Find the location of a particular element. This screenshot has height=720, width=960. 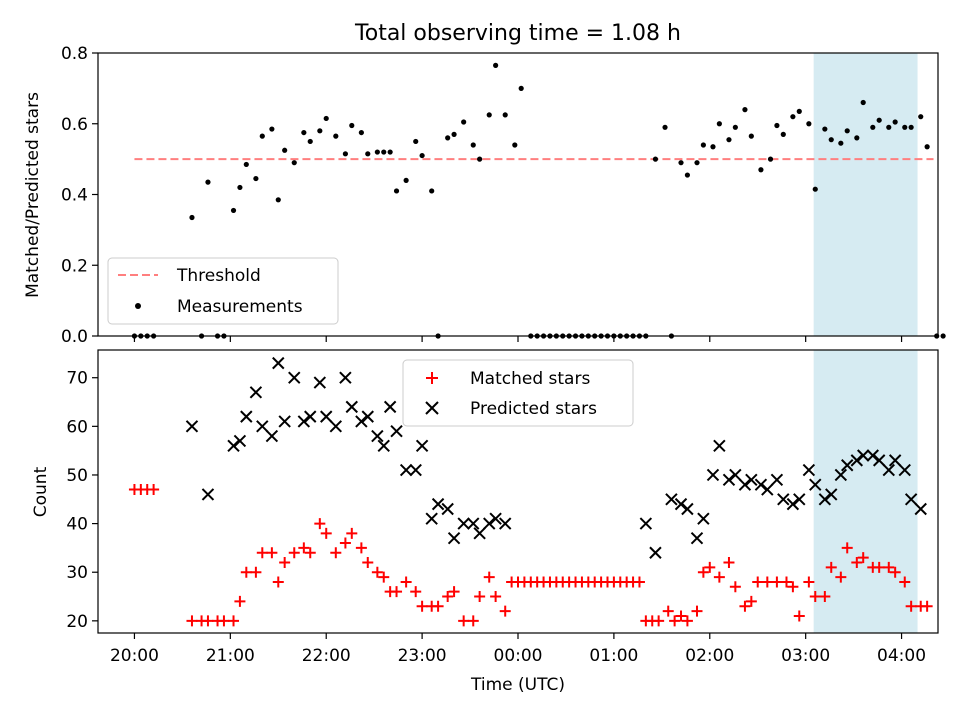

legend-matched-label: Matched stars is located at coordinates (530, 379).